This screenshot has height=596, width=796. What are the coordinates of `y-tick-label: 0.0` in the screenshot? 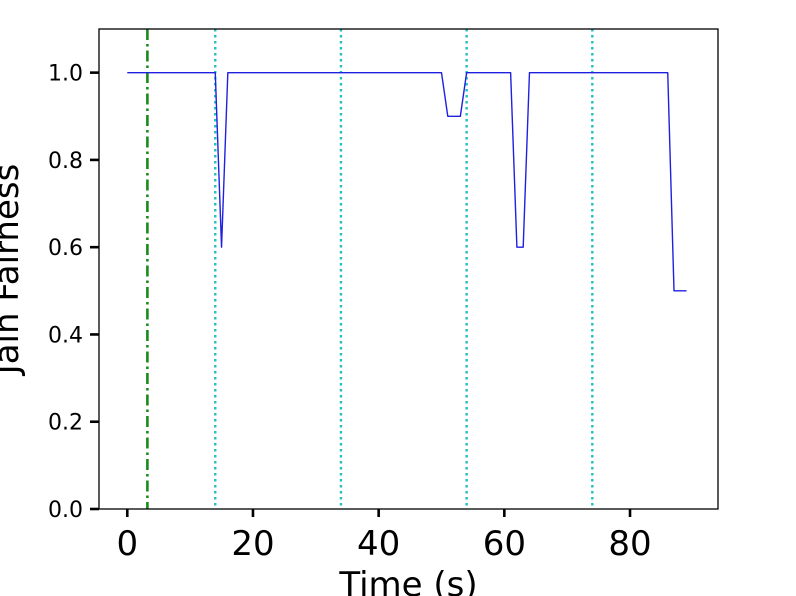 It's located at (65, 510).